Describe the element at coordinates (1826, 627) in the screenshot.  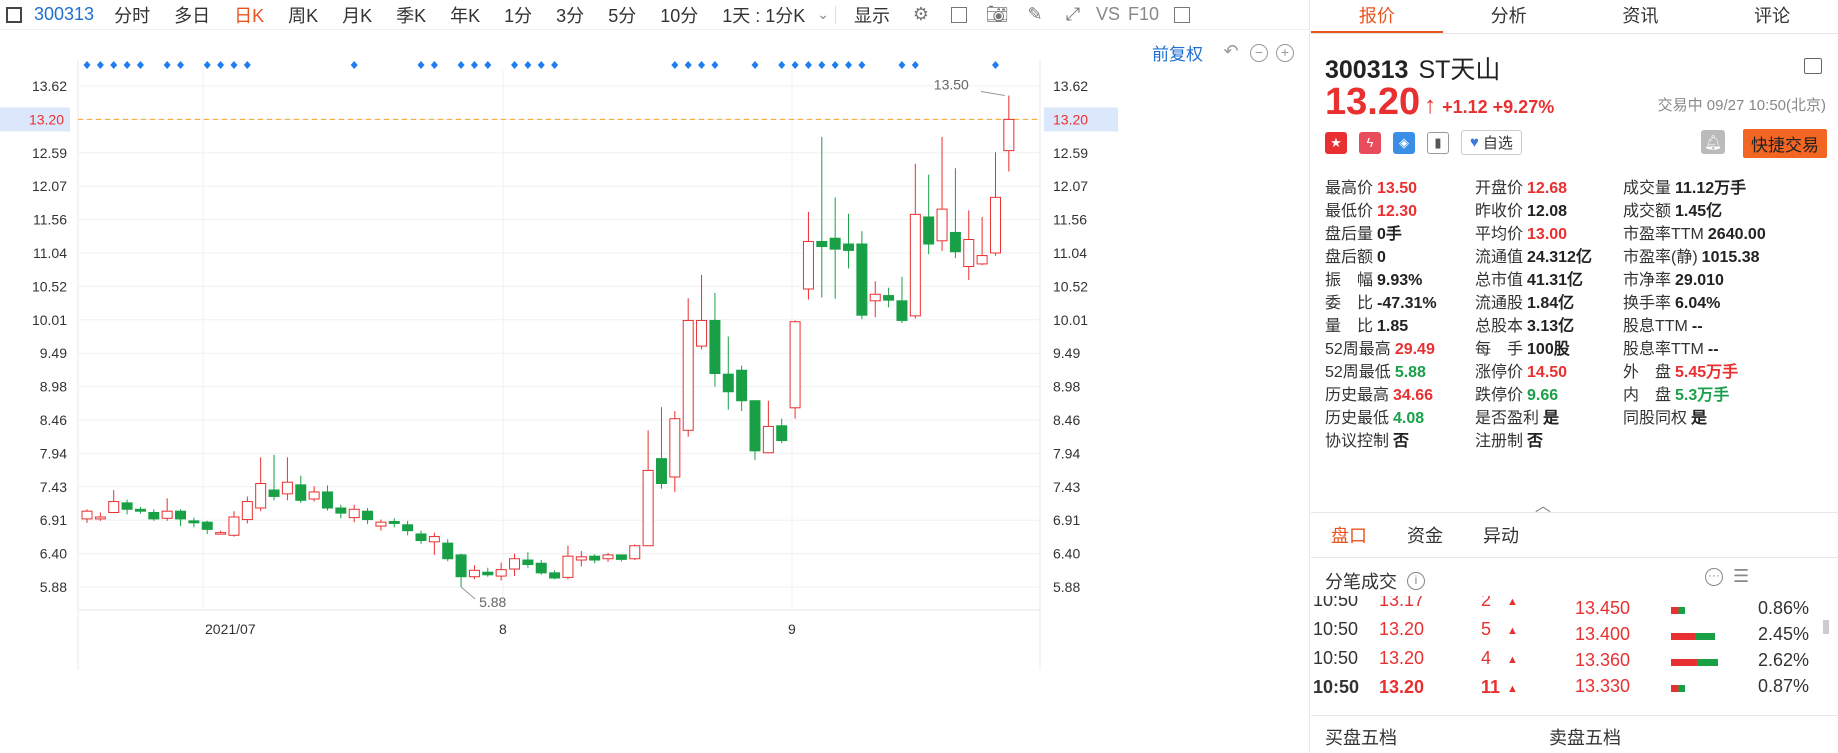
I see `scrollbar` at that location.